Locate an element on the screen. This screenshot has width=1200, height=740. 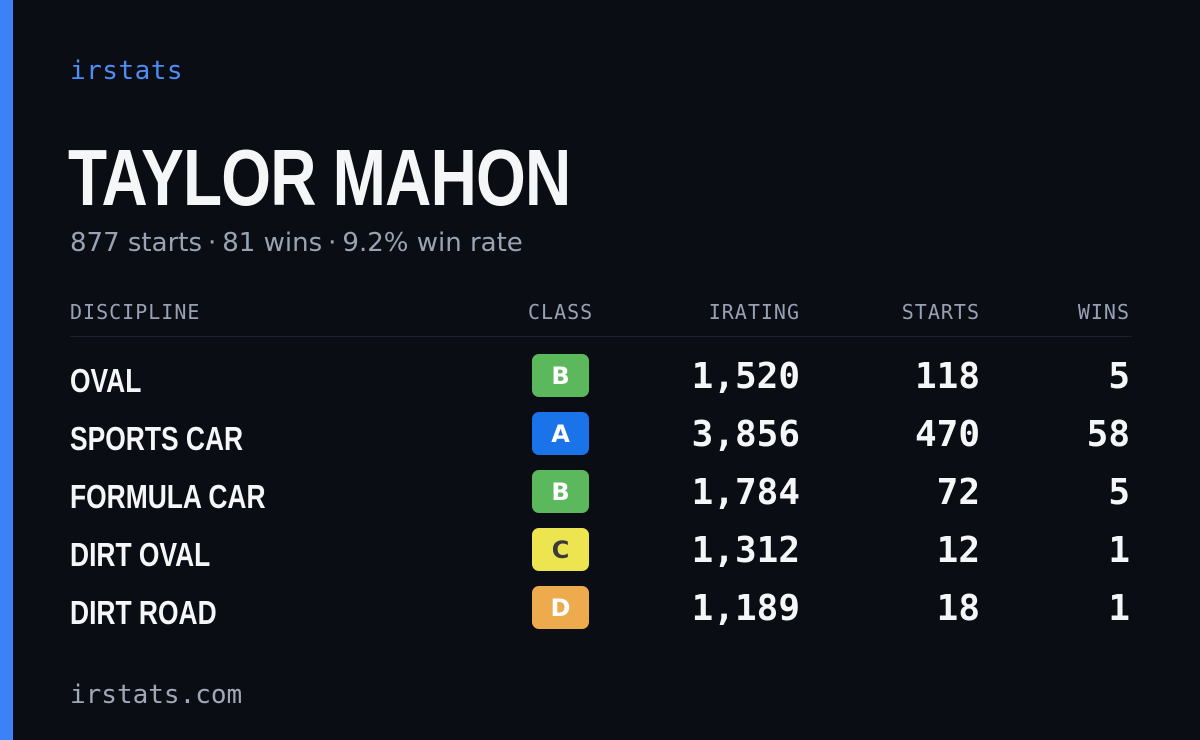
starts-value: 72 is located at coordinates (958, 492).